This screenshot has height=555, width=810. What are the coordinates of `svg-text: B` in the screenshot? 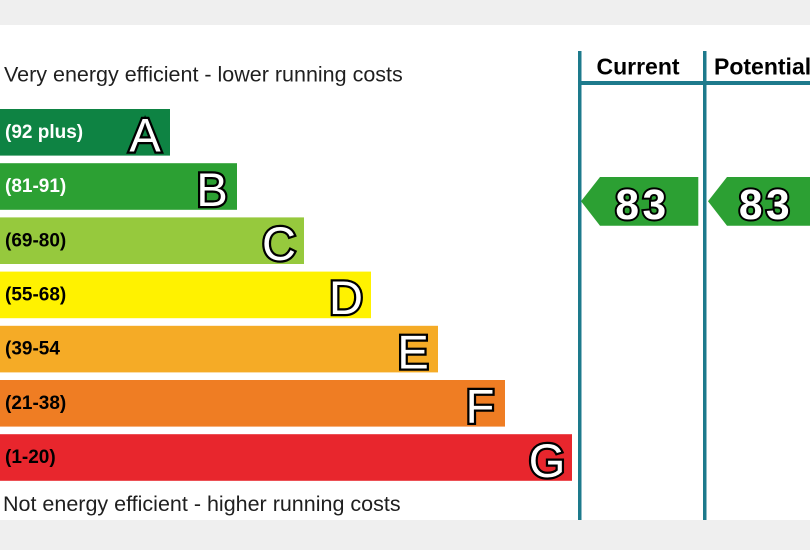 It's located at (211, 189).